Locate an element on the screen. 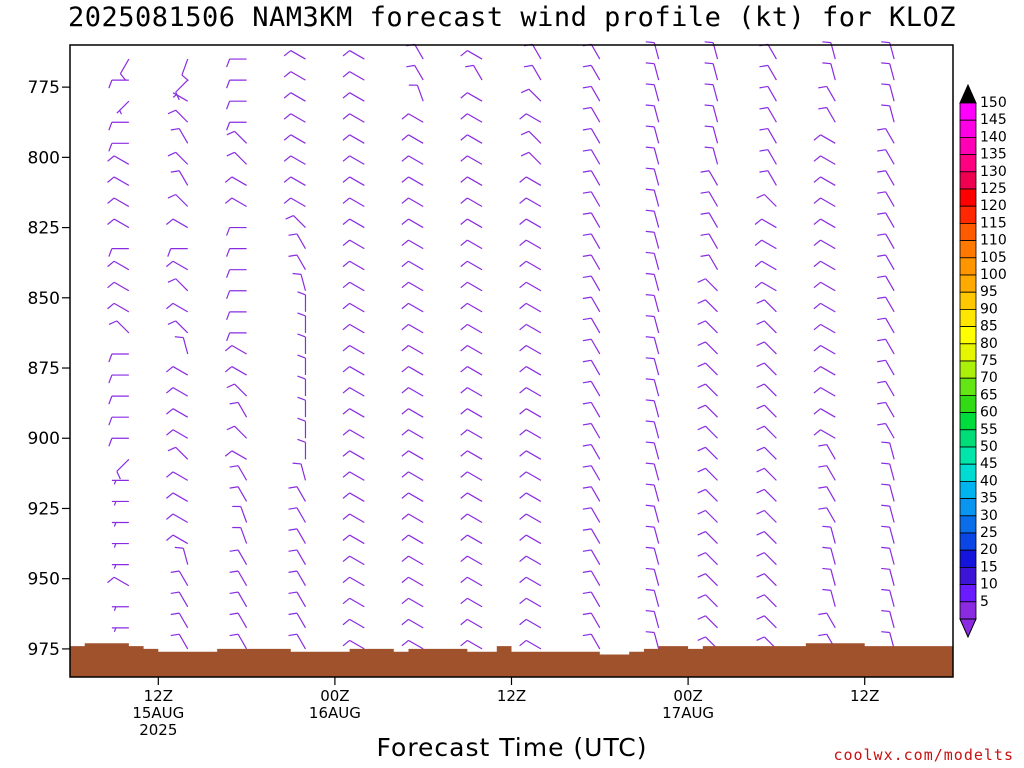 This screenshot has height=768, width=1024. credit-link: coolwx.com/modelts is located at coordinates (923, 755).